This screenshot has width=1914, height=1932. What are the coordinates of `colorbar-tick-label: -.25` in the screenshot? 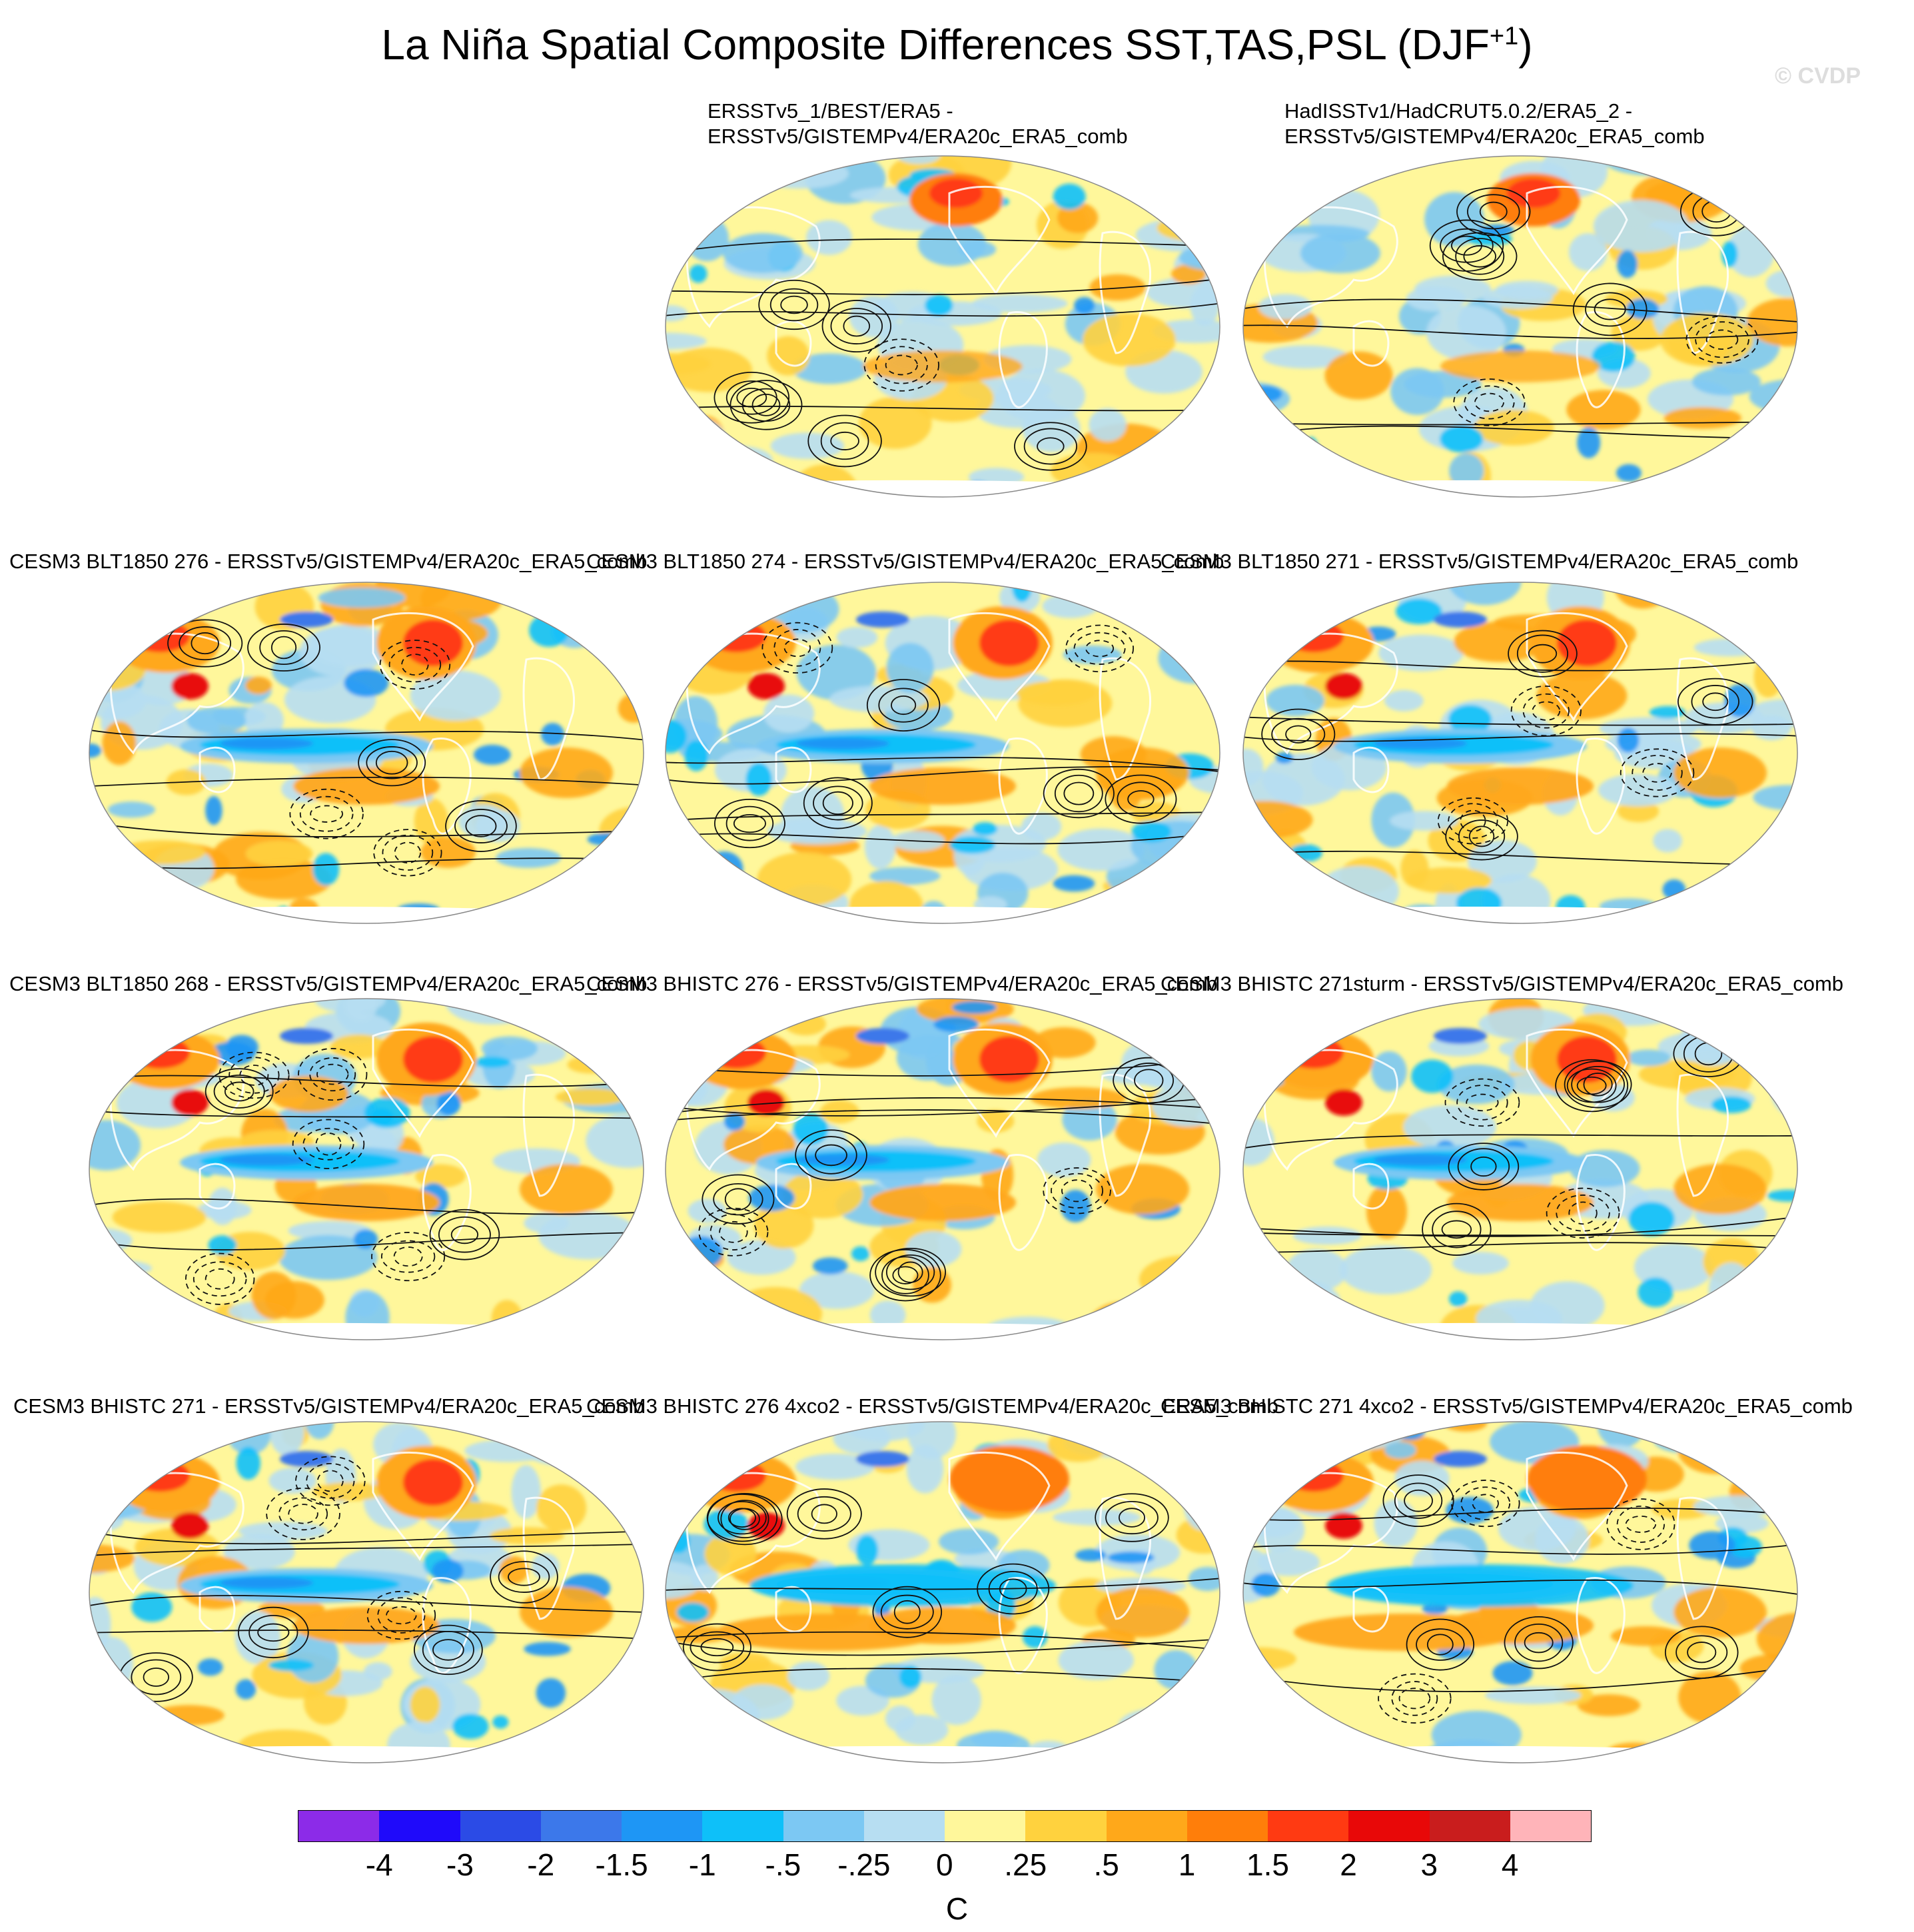 It's located at (864, 1864).